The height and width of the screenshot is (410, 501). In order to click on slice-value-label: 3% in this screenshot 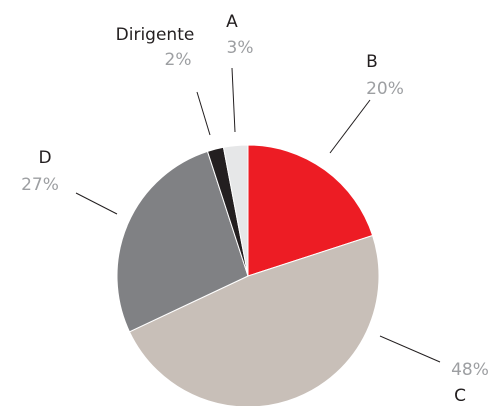, I will do `click(240, 48)`.